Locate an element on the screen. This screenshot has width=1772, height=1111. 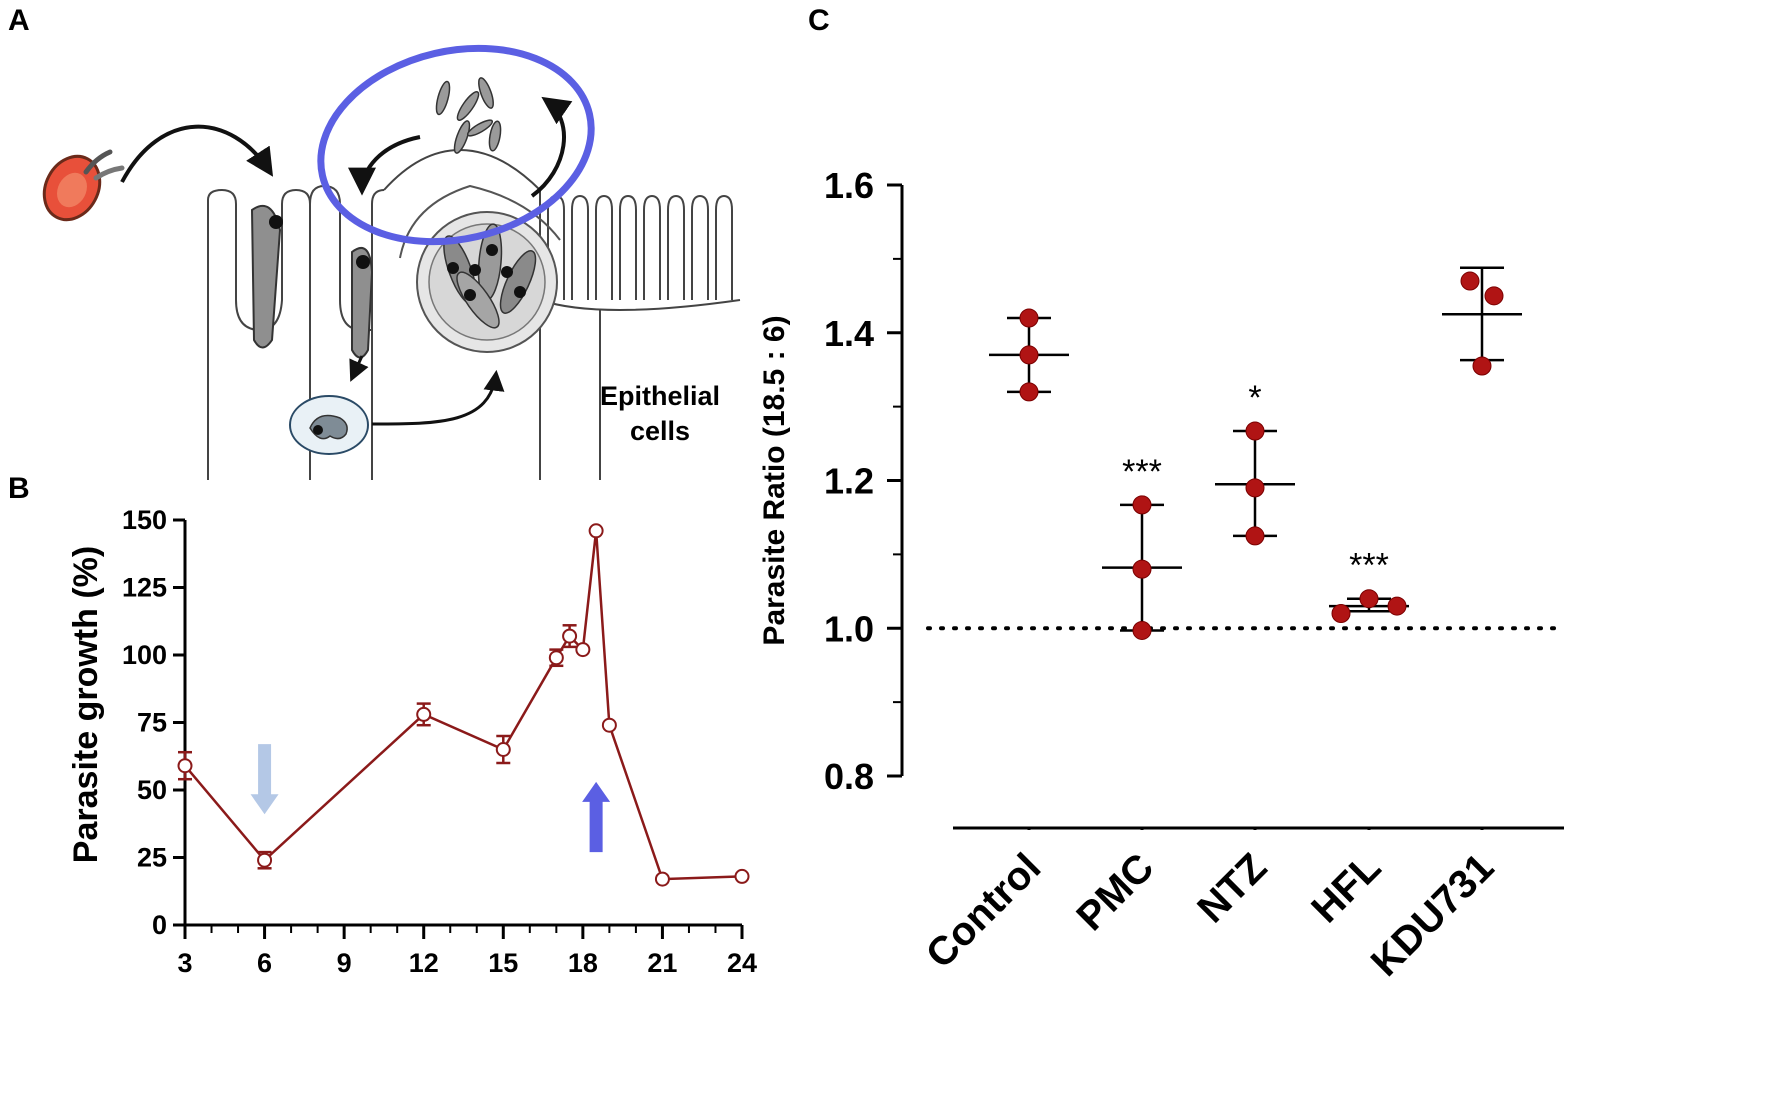
meront is located at coordinates (487, 282).